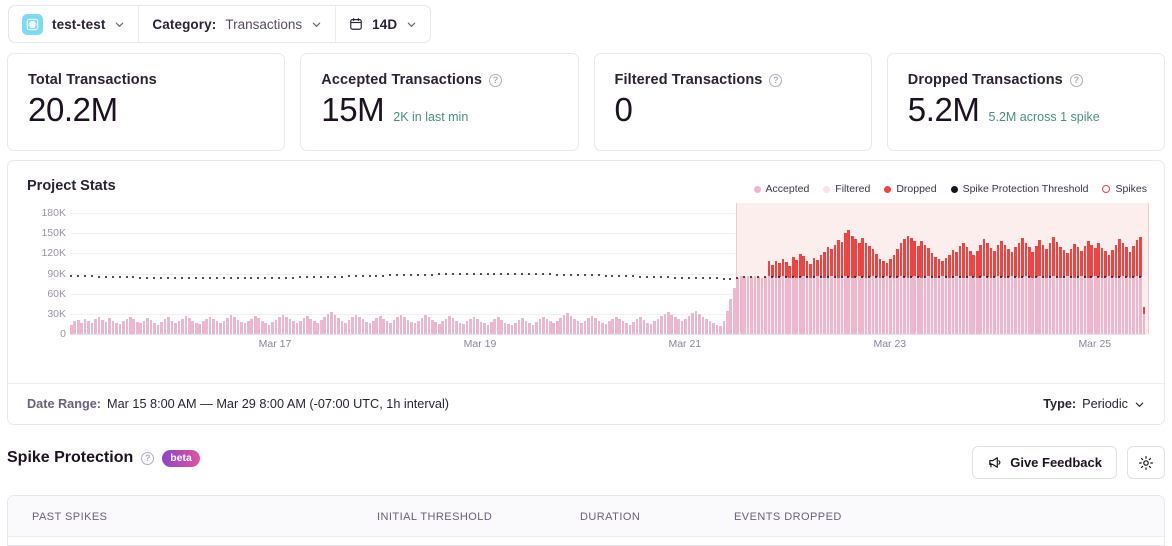  What do you see at coordinates (1146, 462) in the screenshot?
I see `settings-button` at bounding box center [1146, 462].